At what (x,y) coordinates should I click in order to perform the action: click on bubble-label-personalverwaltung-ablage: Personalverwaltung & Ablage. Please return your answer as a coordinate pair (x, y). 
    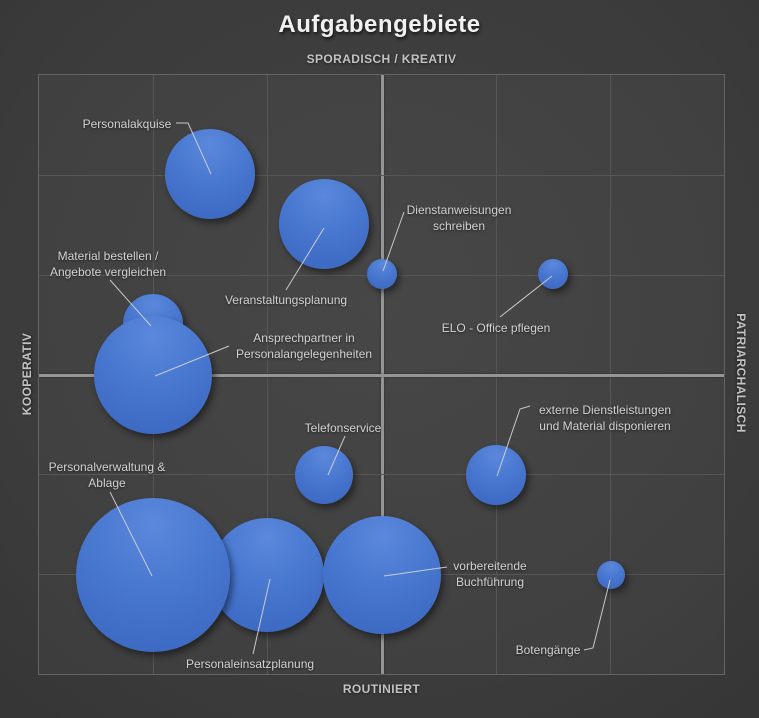
    Looking at the image, I should click on (107, 475).